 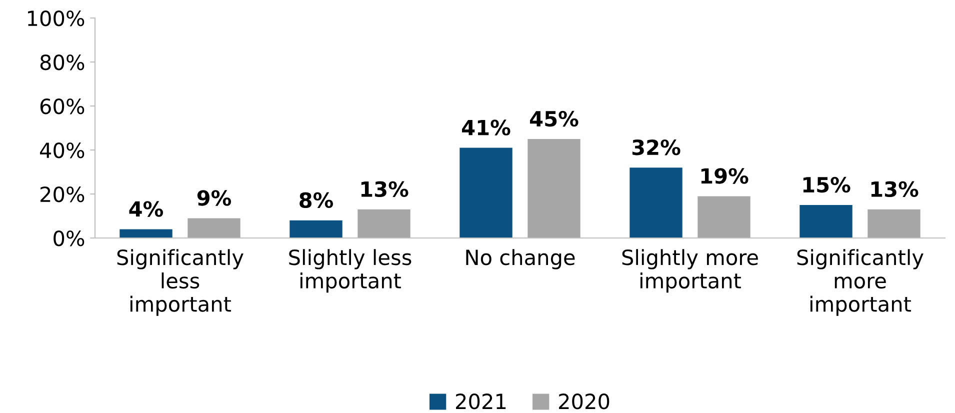 What do you see at coordinates (214, 198) in the screenshot?
I see `data-label: 9%` at bounding box center [214, 198].